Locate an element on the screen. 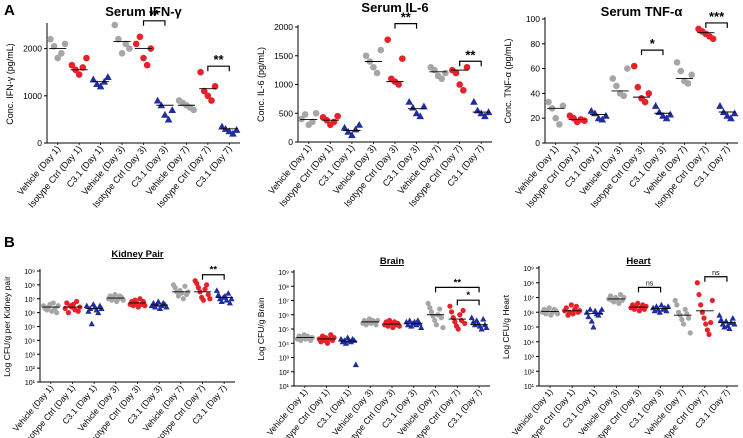 The width and height of the screenshot is (743, 438). chart-title: Serum IL-6 is located at coordinates (394, 7).